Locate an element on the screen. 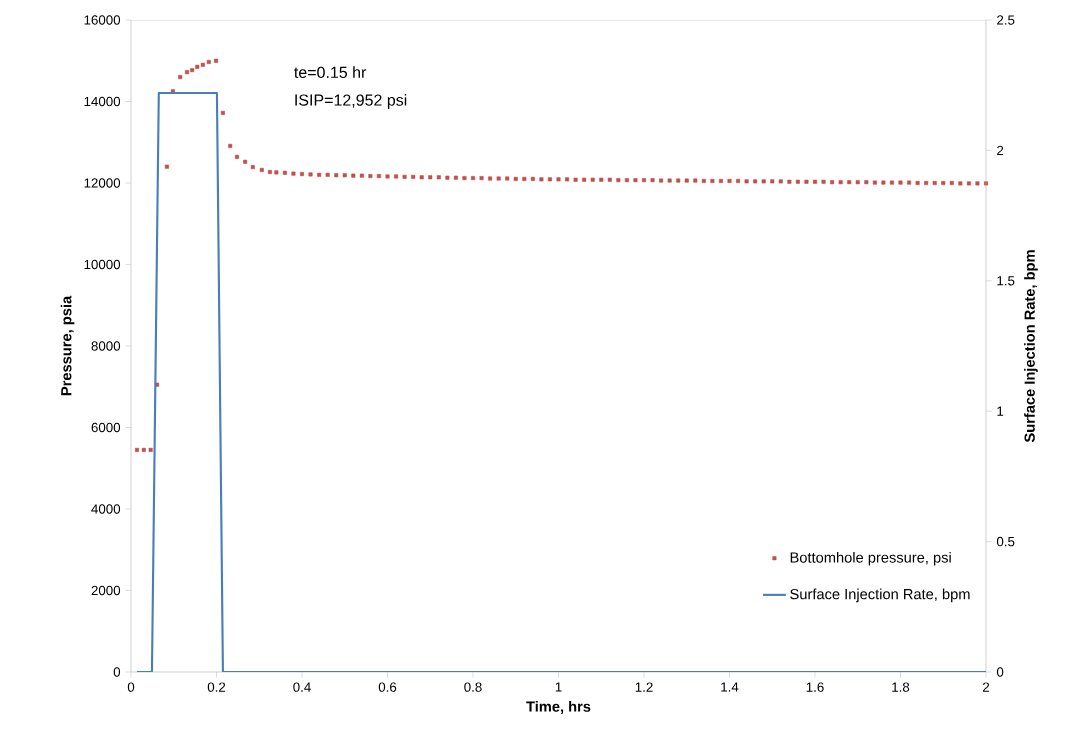 This screenshot has width=1065, height=741. x-tick-label: 0 is located at coordinates (131, 687).